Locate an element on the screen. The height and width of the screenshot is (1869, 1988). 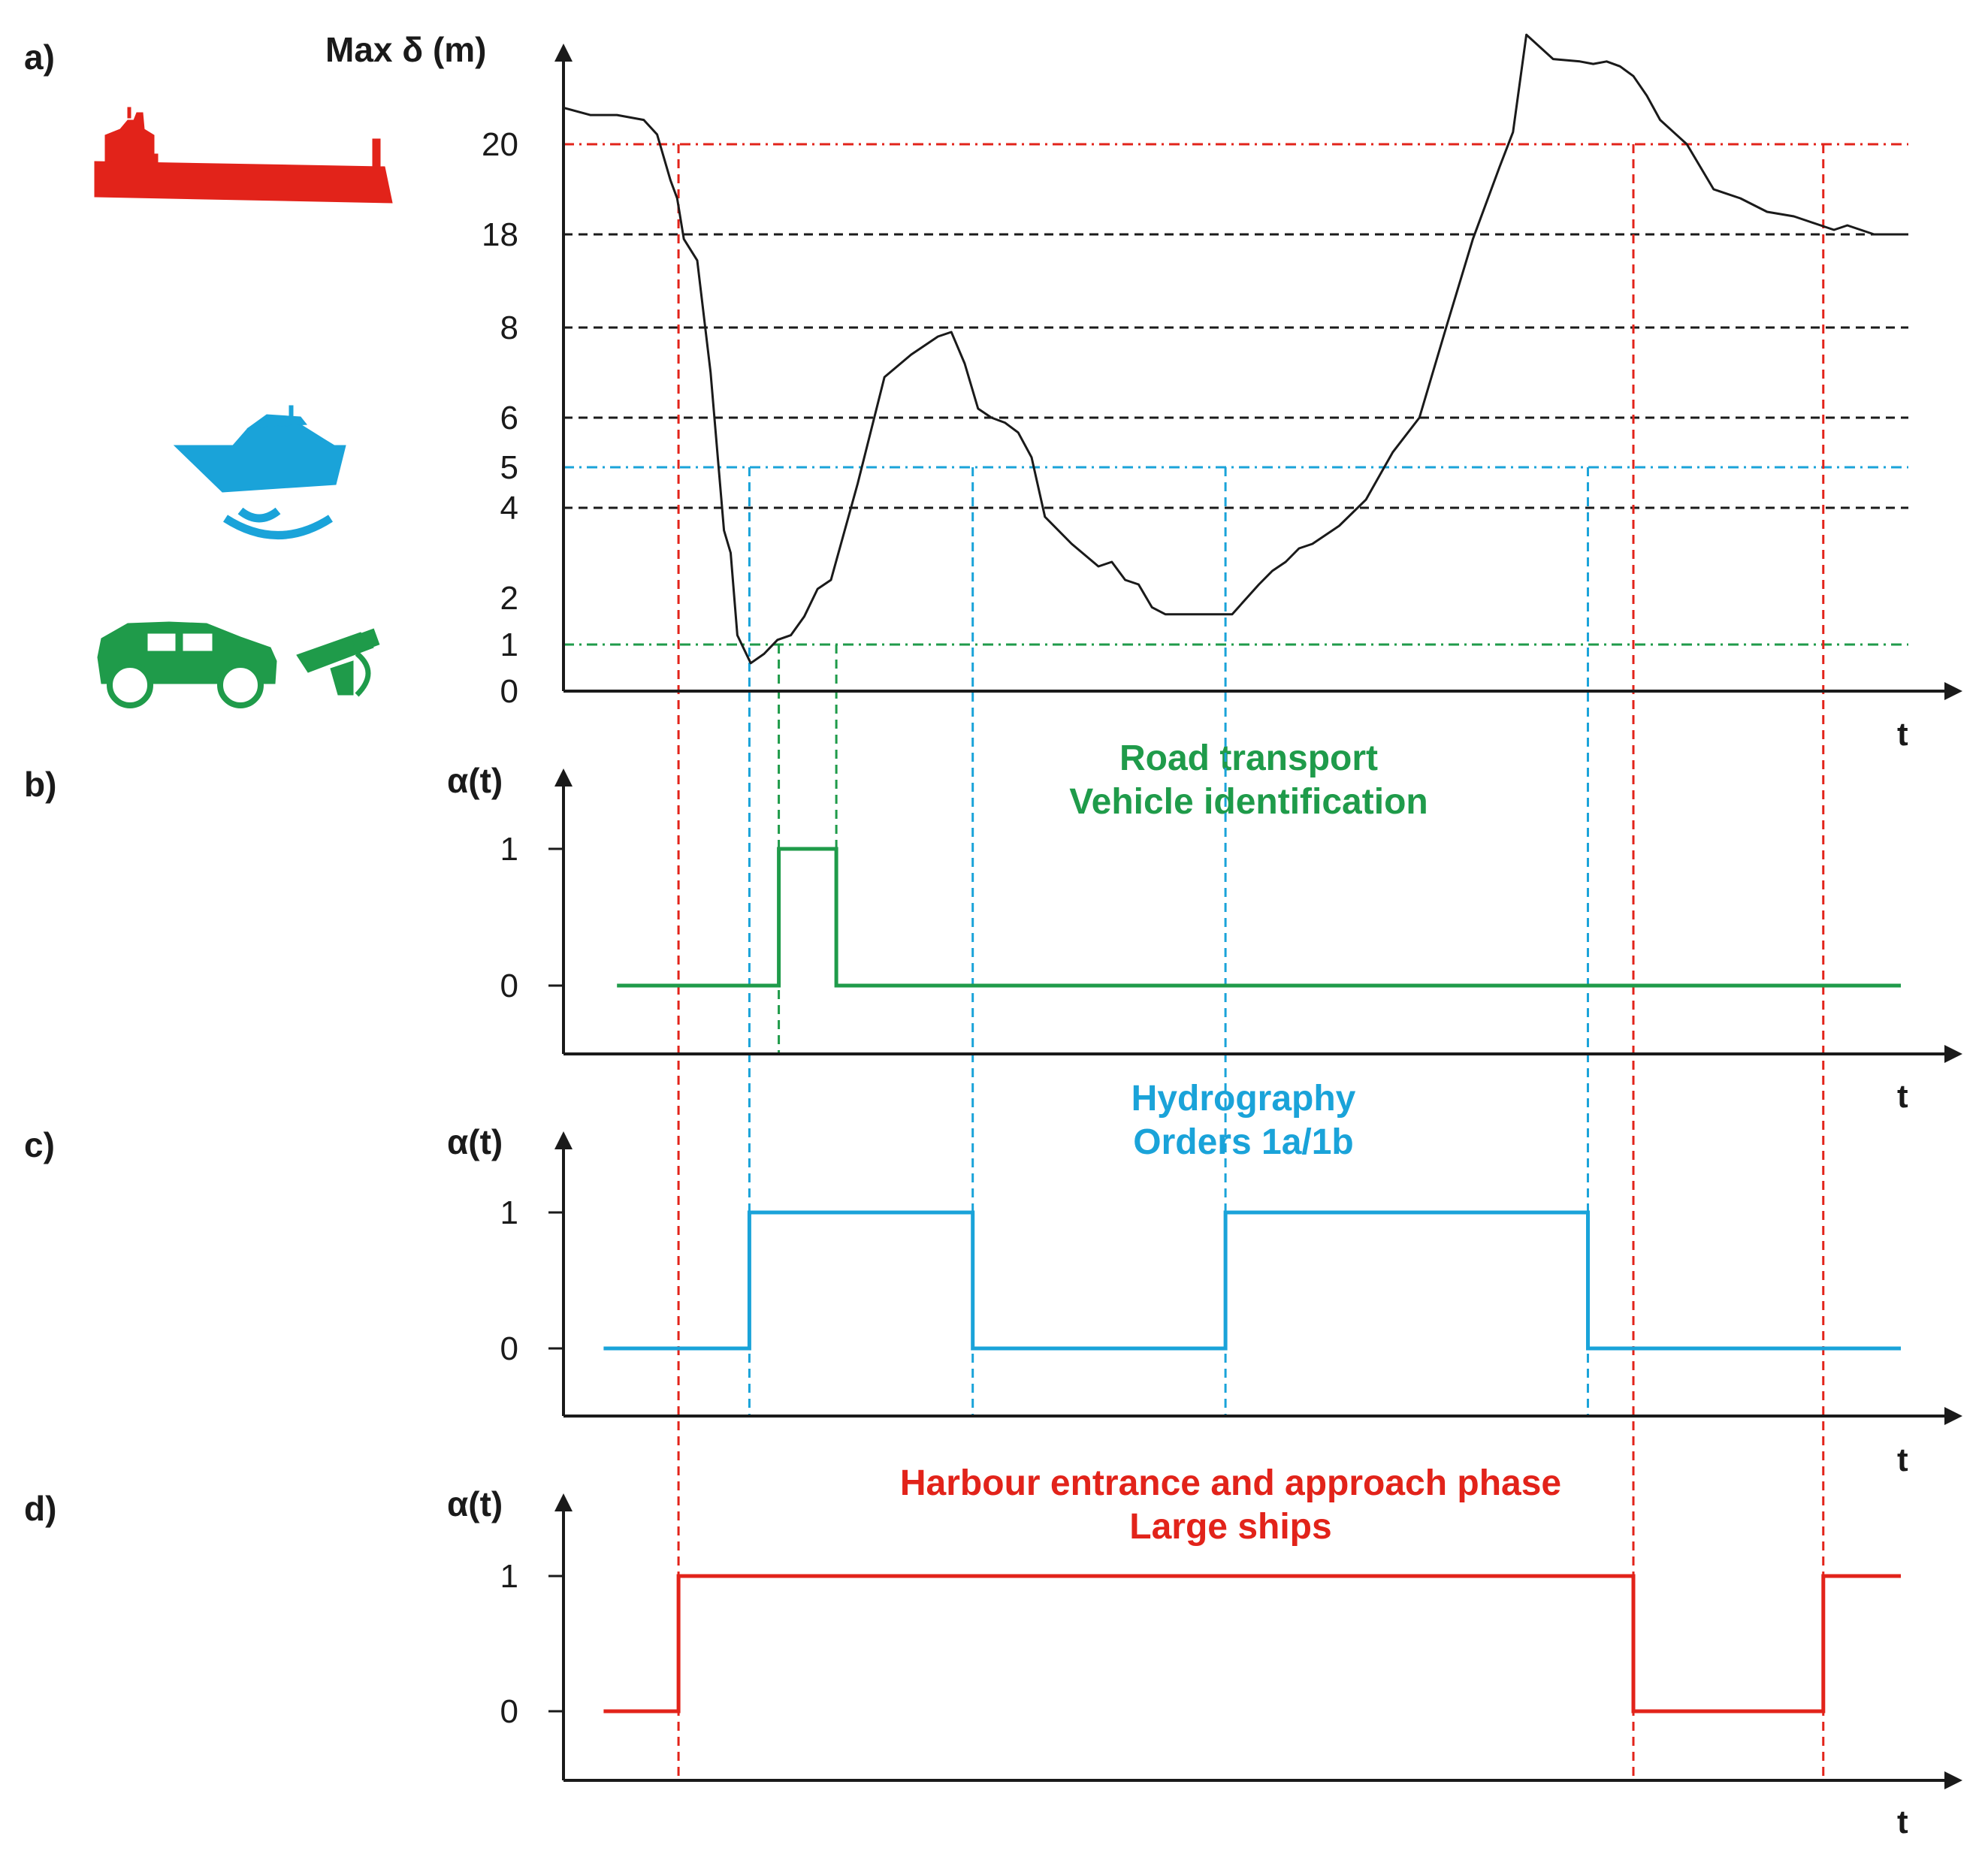
ytick-label: 6 is located at coordinates (509, 418).